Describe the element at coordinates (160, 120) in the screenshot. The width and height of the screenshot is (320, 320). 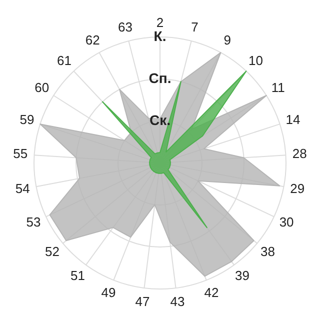
I see `y-tick-label: Ск.` at that location.